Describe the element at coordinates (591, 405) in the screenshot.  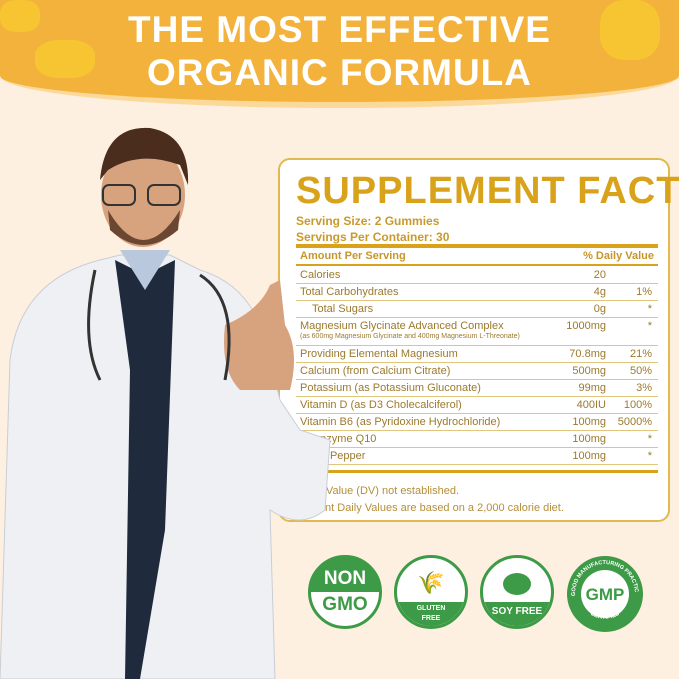
I see `amount: 400IU` at that location.